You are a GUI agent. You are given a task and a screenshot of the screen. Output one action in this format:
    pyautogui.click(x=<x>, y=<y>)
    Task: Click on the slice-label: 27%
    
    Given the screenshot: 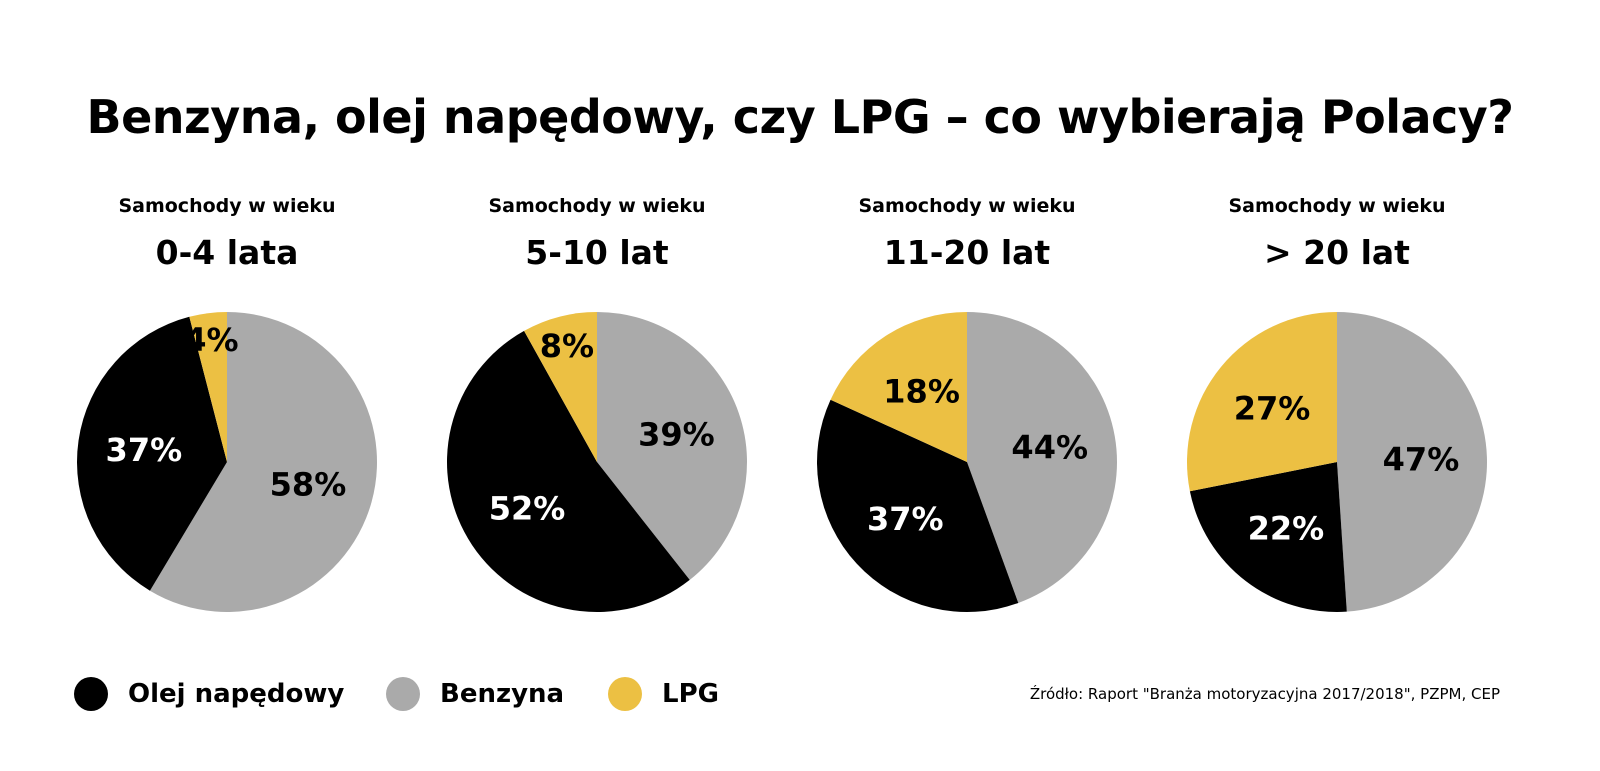 What is the action you would take?
    pyautogui.click(x=1272, y=409)
    